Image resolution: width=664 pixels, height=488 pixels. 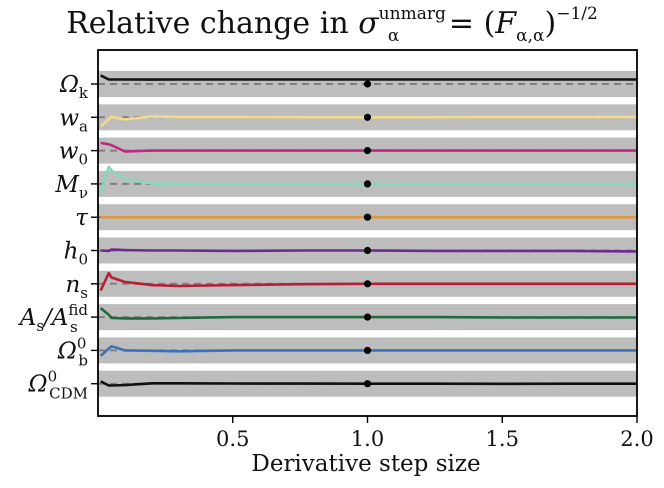 What do you see at coordinates (412, 14) in the screenshot?
I see `title-sup: unmarg` at bounding box center [412, 14].